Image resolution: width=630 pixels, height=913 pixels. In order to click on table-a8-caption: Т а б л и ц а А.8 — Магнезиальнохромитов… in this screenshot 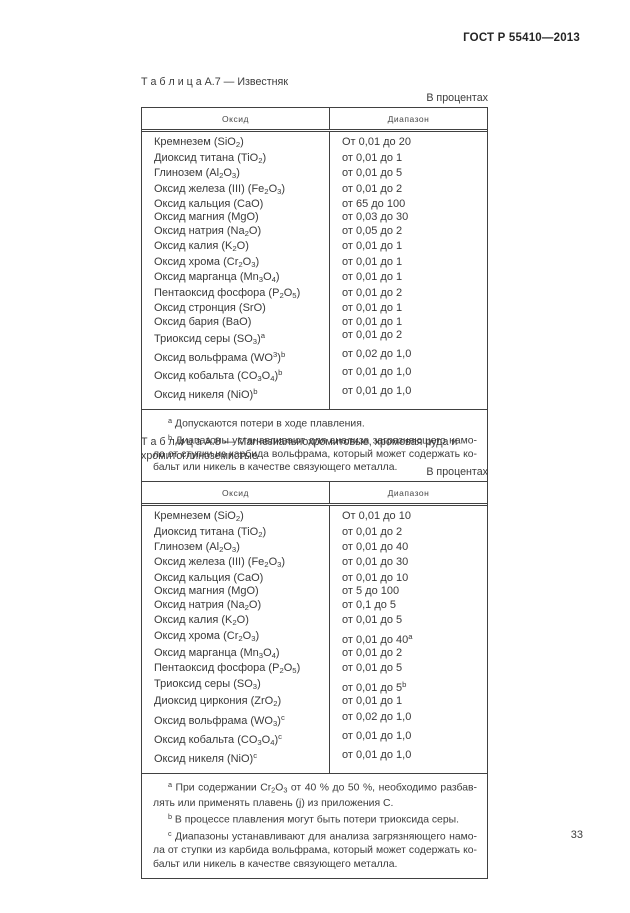, I will do `click(299, 449)`.